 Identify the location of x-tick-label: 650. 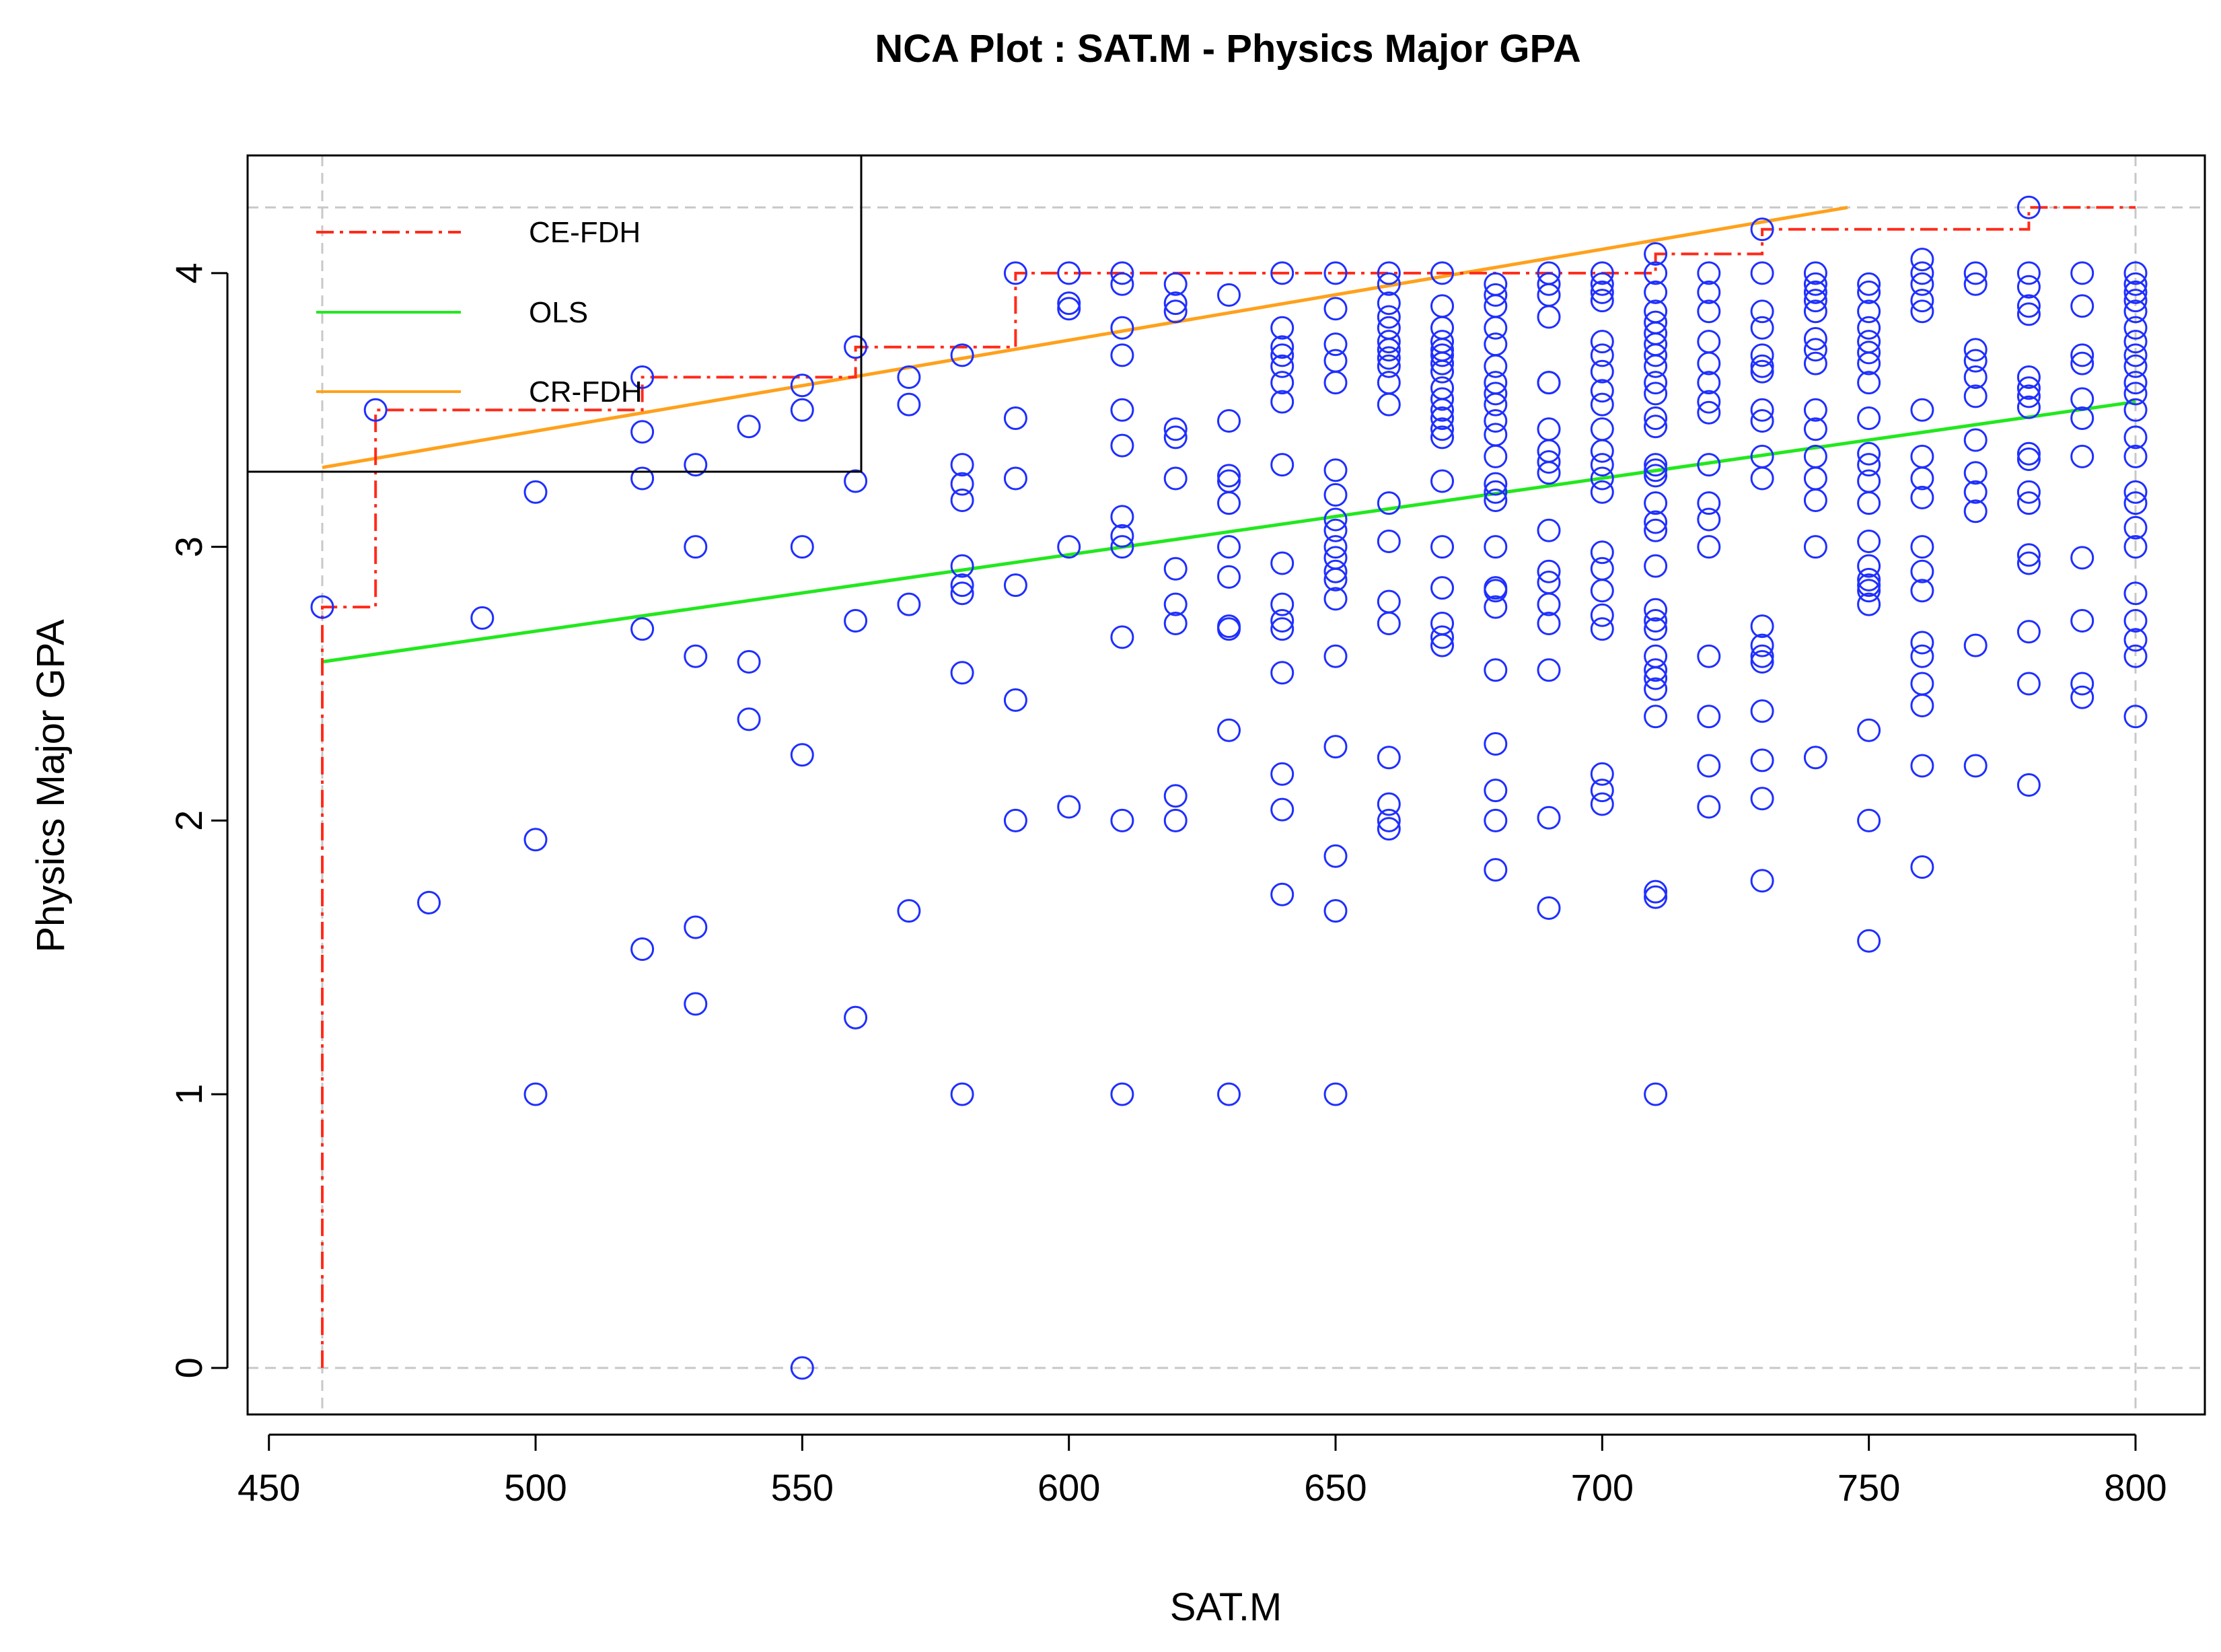
(1335, 1487).